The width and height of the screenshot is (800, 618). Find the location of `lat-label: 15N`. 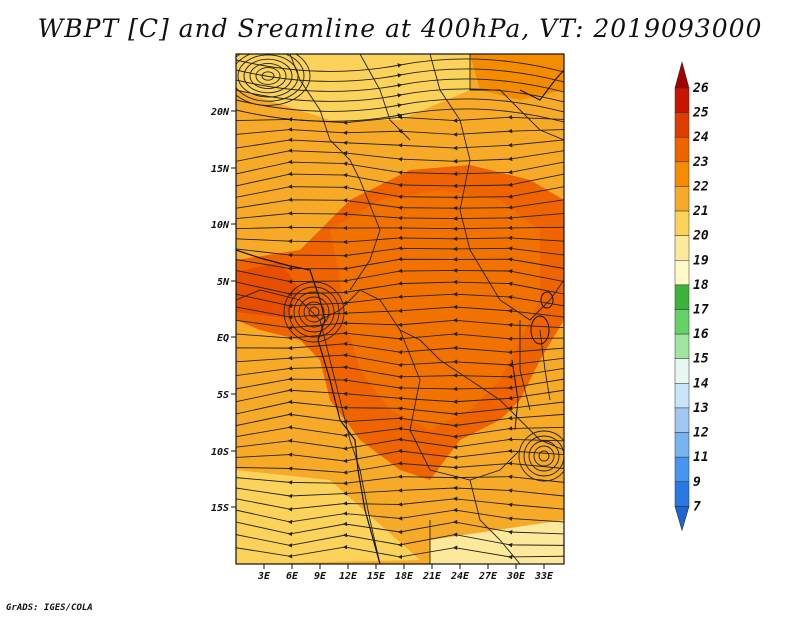

lat-label: 15N is located at coordinates (220, 169).